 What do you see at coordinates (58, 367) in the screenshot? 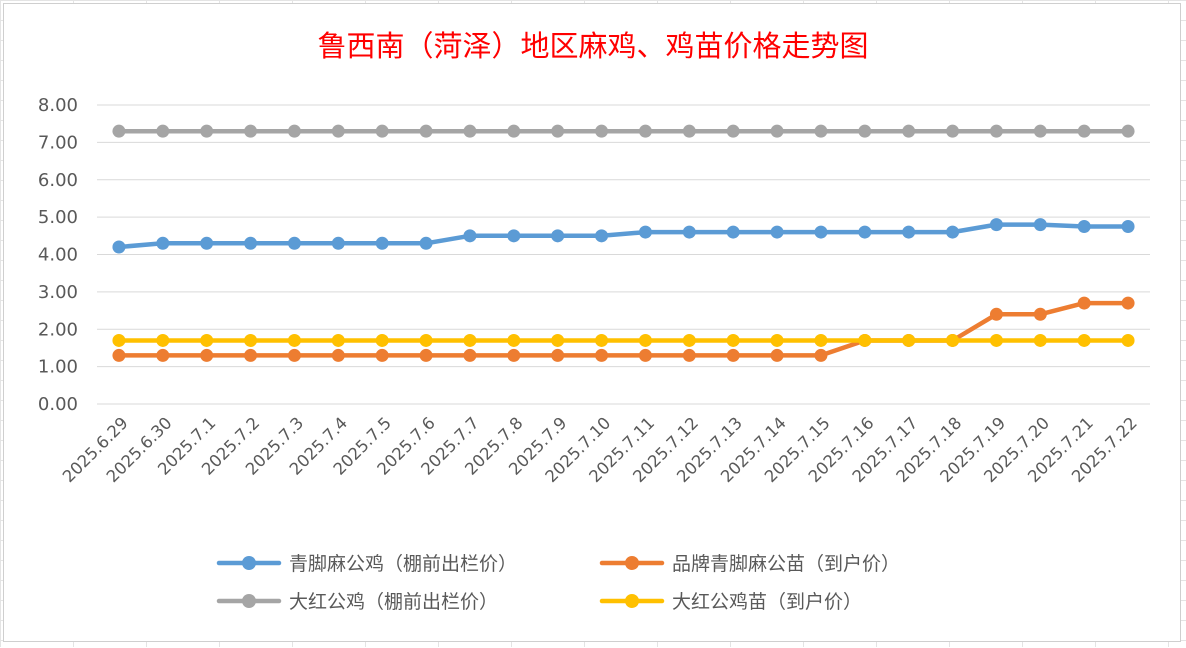
I see `y-tick-label: 1.00` at bounding box center [58, 367].